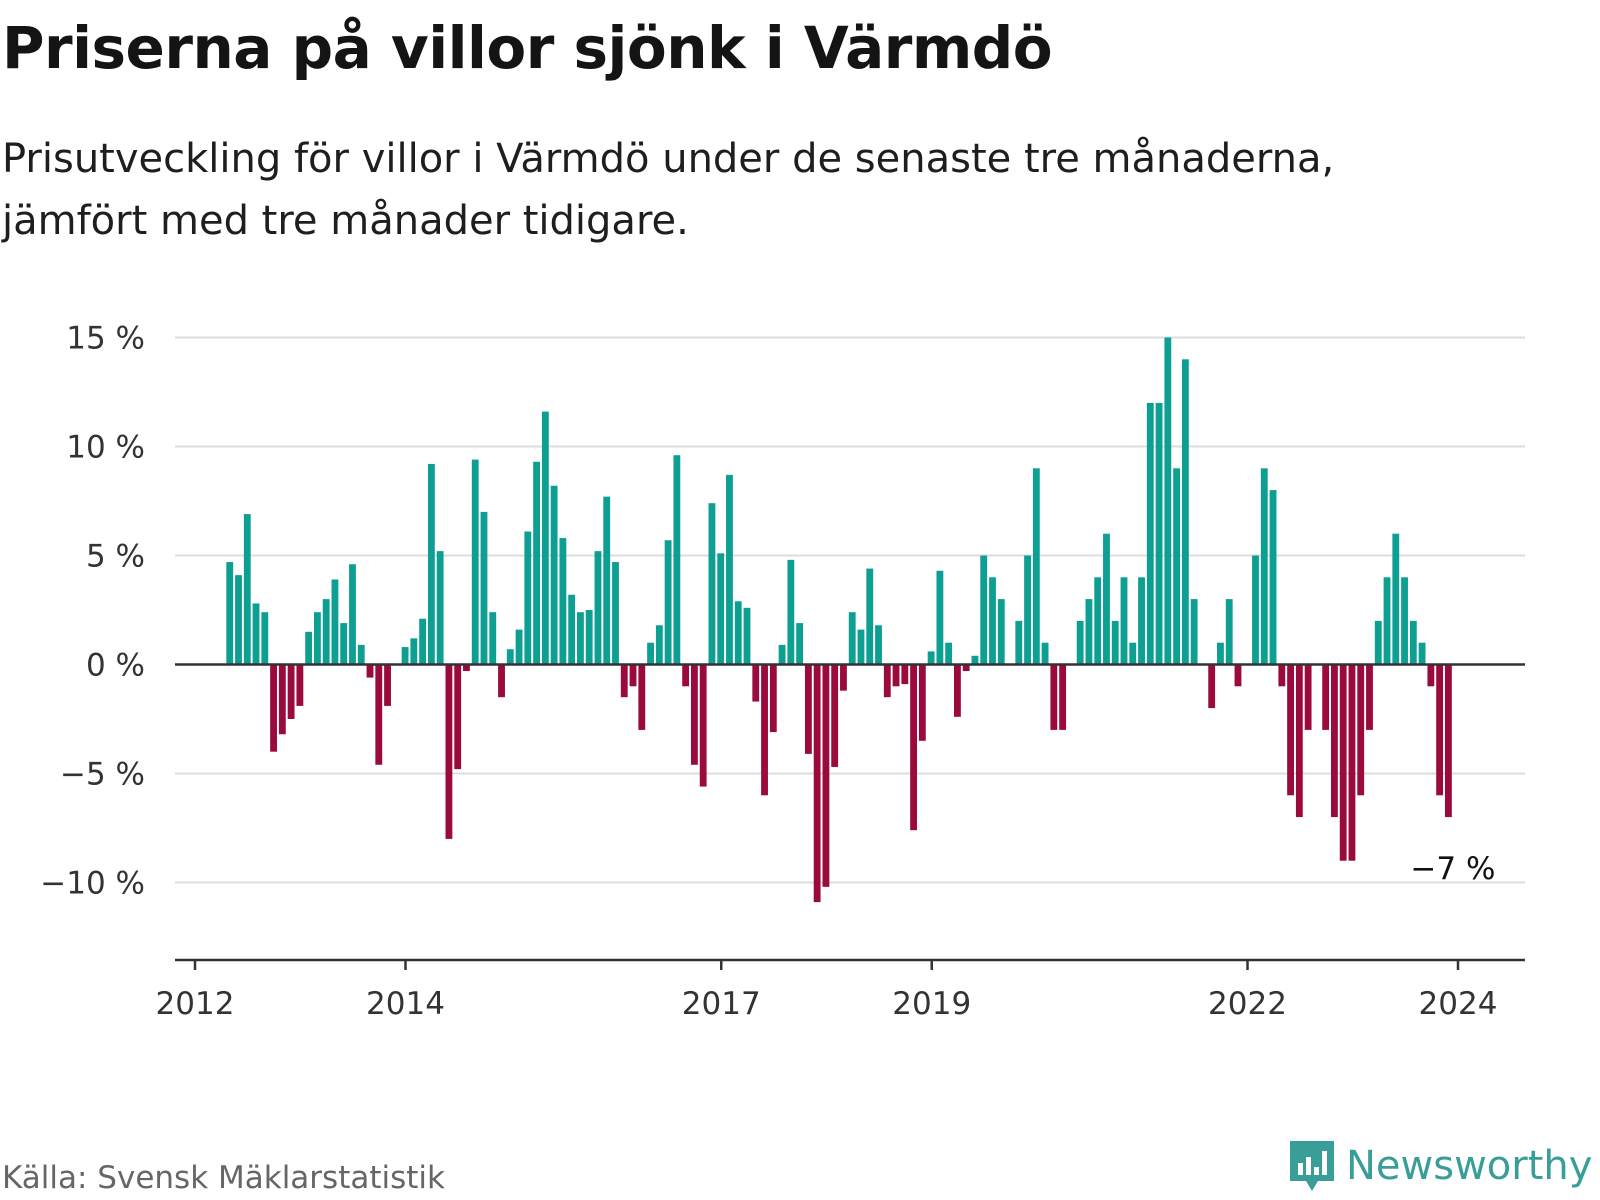  Describe the element at coordinates (115, 557) in the screenshot. I see `y-tick-label: 5 %` at that location.